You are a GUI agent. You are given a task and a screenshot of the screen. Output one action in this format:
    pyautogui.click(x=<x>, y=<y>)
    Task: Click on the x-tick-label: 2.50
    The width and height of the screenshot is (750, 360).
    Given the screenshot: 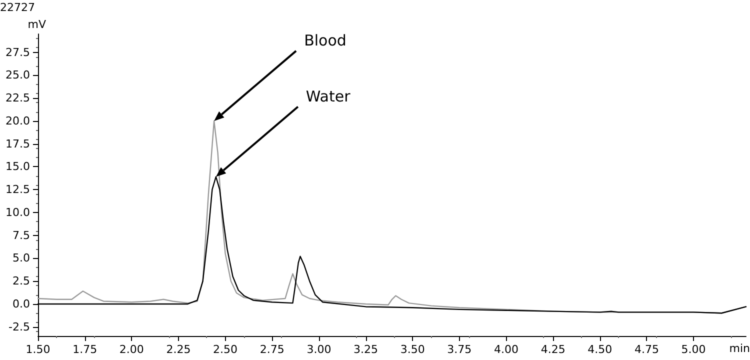 What is the action you would take?
    pyautogui.click(x=225, y=349)
    